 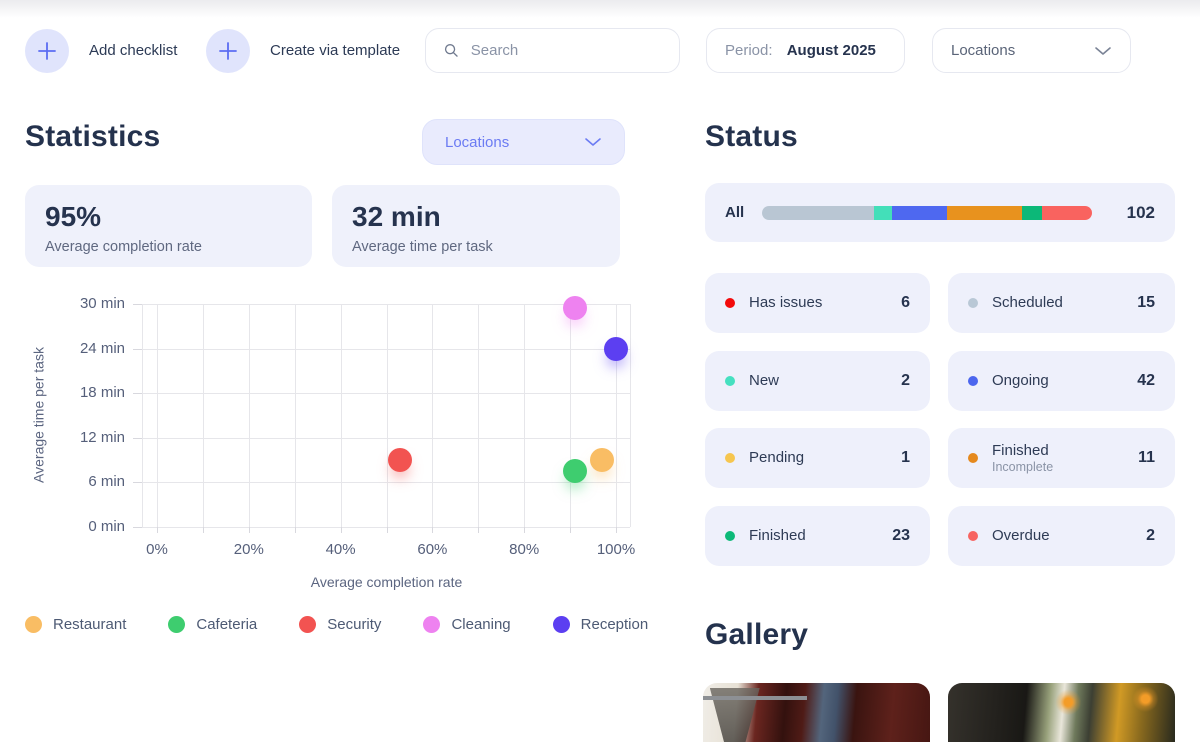 I want to click on status-text: Finished, so click(x=777, y=536).